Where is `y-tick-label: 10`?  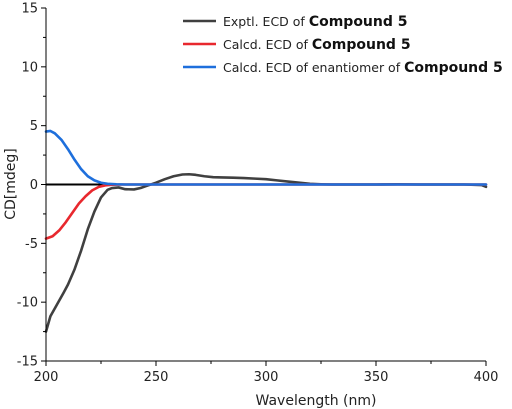
y-tick-label: 10 is located at coordinates (29, 67).